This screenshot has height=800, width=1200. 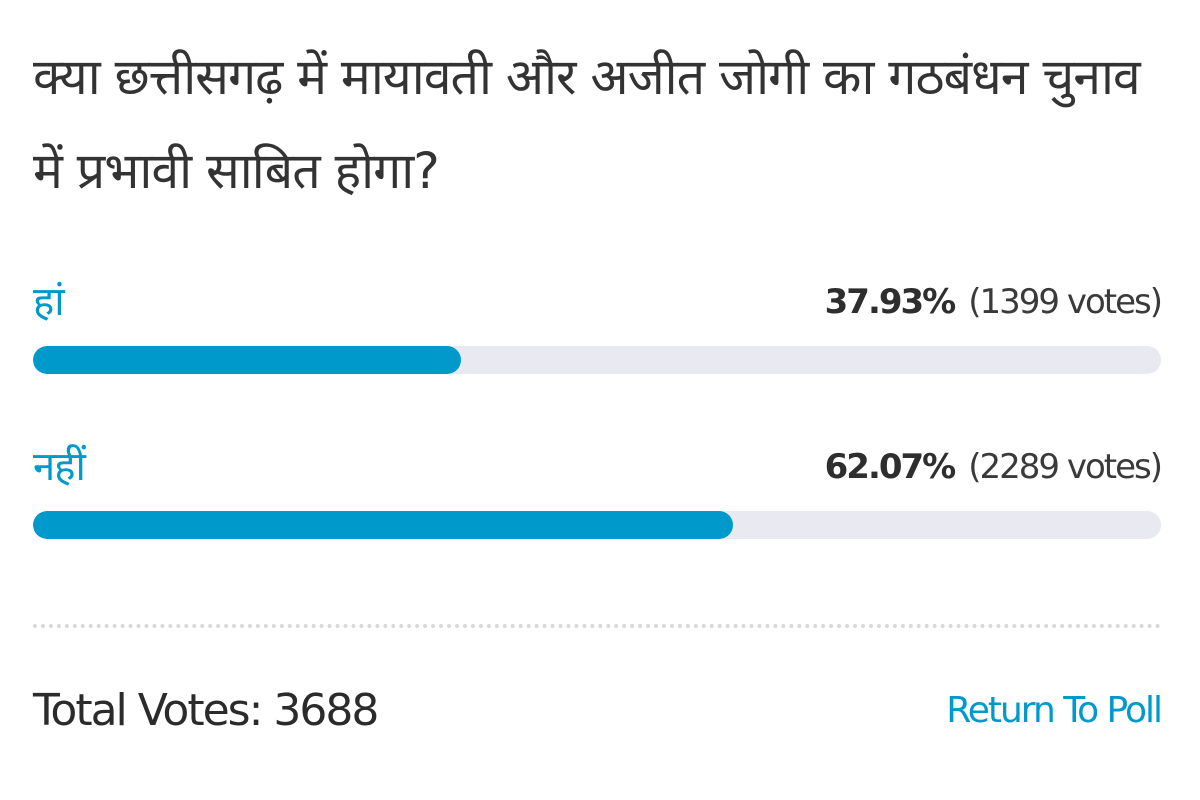 What do you see at coordinates (59, 467) in the screenshot?
I see `answer-label-no: नहीं` at bounding box center [59, 467].